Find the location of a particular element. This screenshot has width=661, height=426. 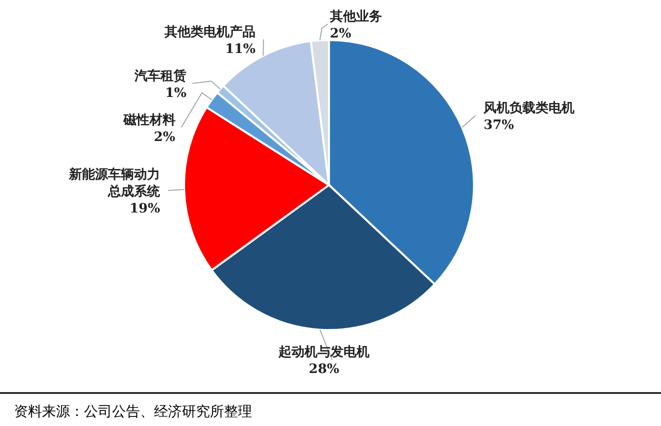

slice-label: 起动机与发电机 is located at coordinates (324, 352).